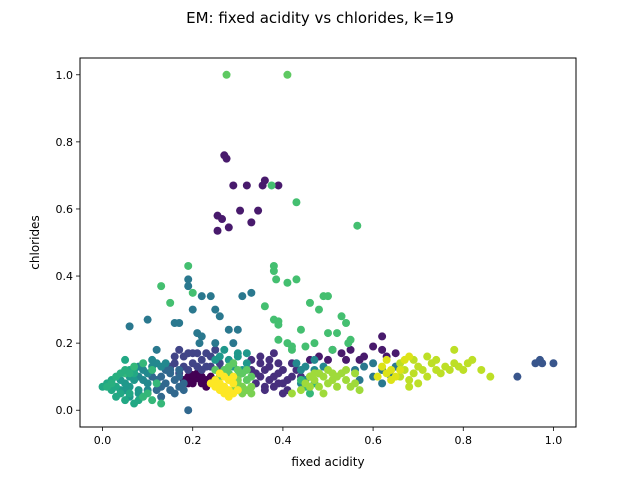 Image resolution: width=640 pixels, height=480 pixels. Describe the element at coordinates (327, 462) in the screenshot. I see `x-axis-label: fixed acidity` at that location.